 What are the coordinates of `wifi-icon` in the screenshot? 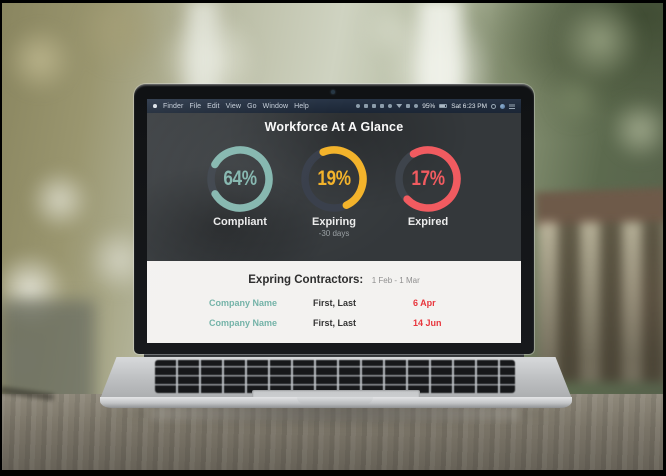 It's located at (399, 106).